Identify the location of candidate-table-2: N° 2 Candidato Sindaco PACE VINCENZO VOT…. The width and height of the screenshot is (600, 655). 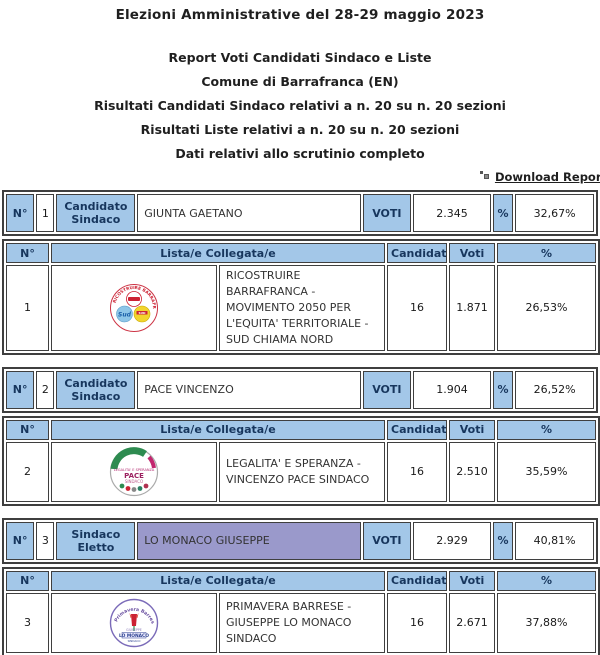
(300, 389).